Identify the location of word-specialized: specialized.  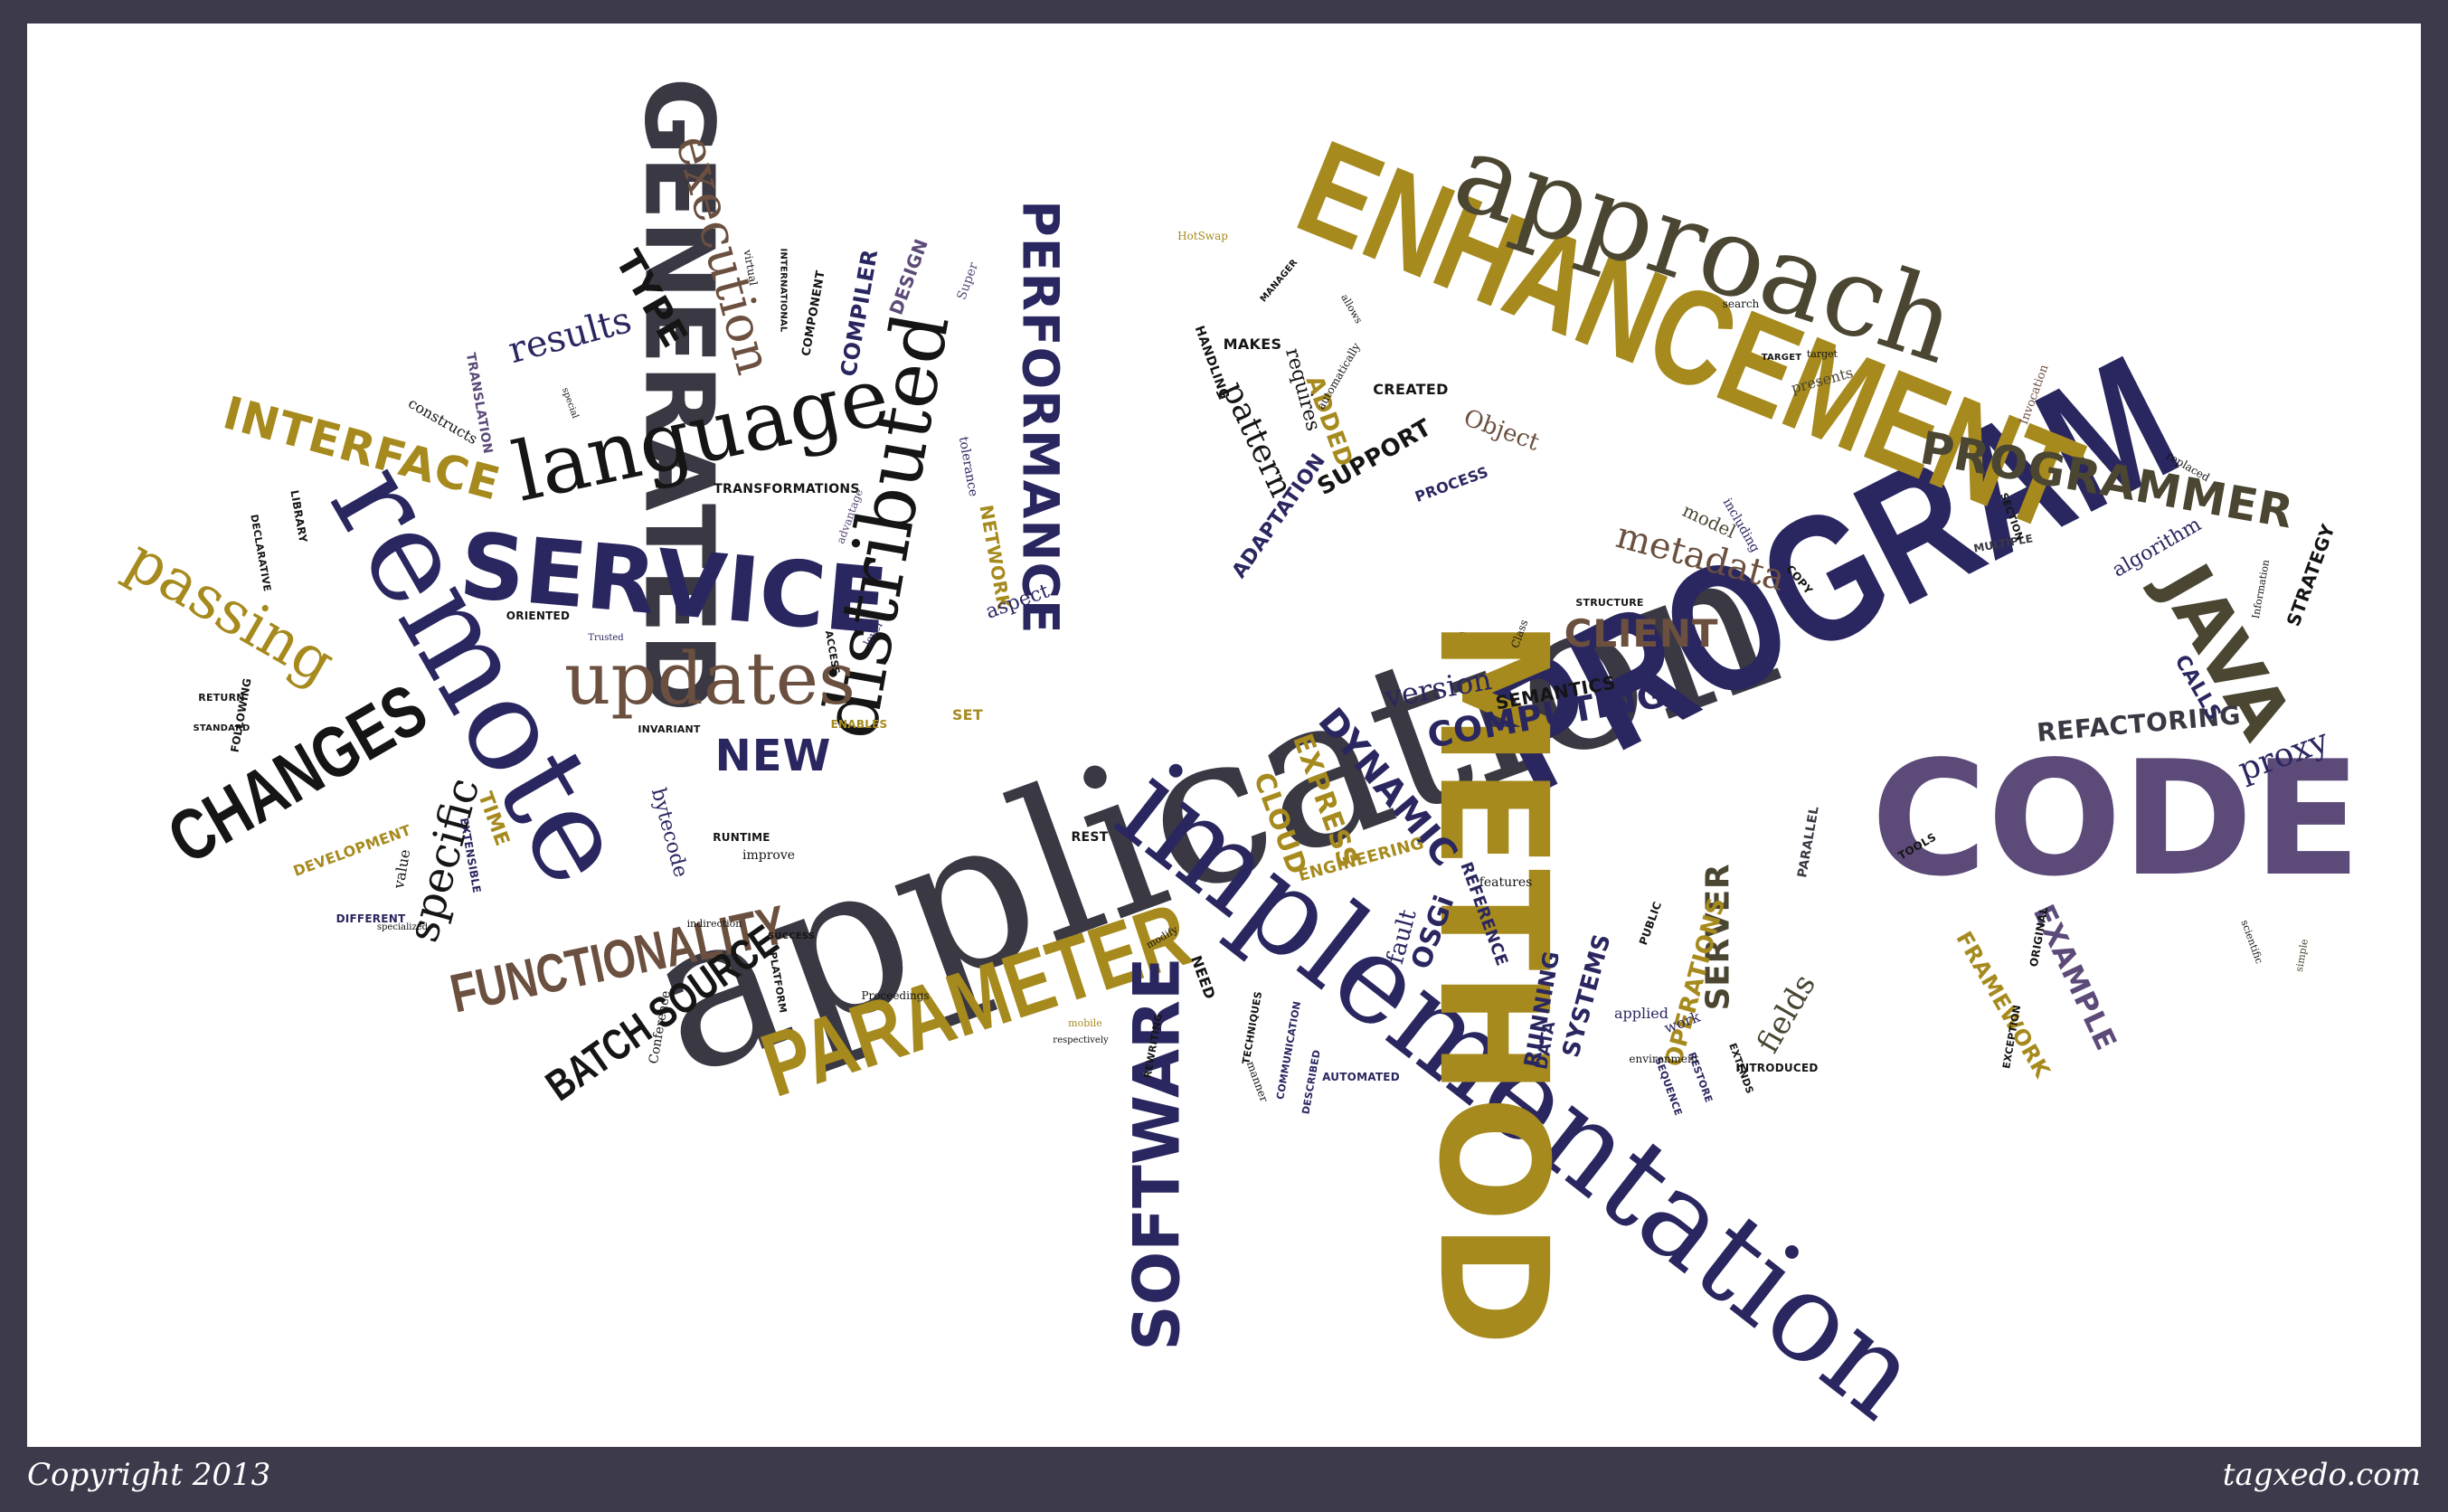
(403, 927).